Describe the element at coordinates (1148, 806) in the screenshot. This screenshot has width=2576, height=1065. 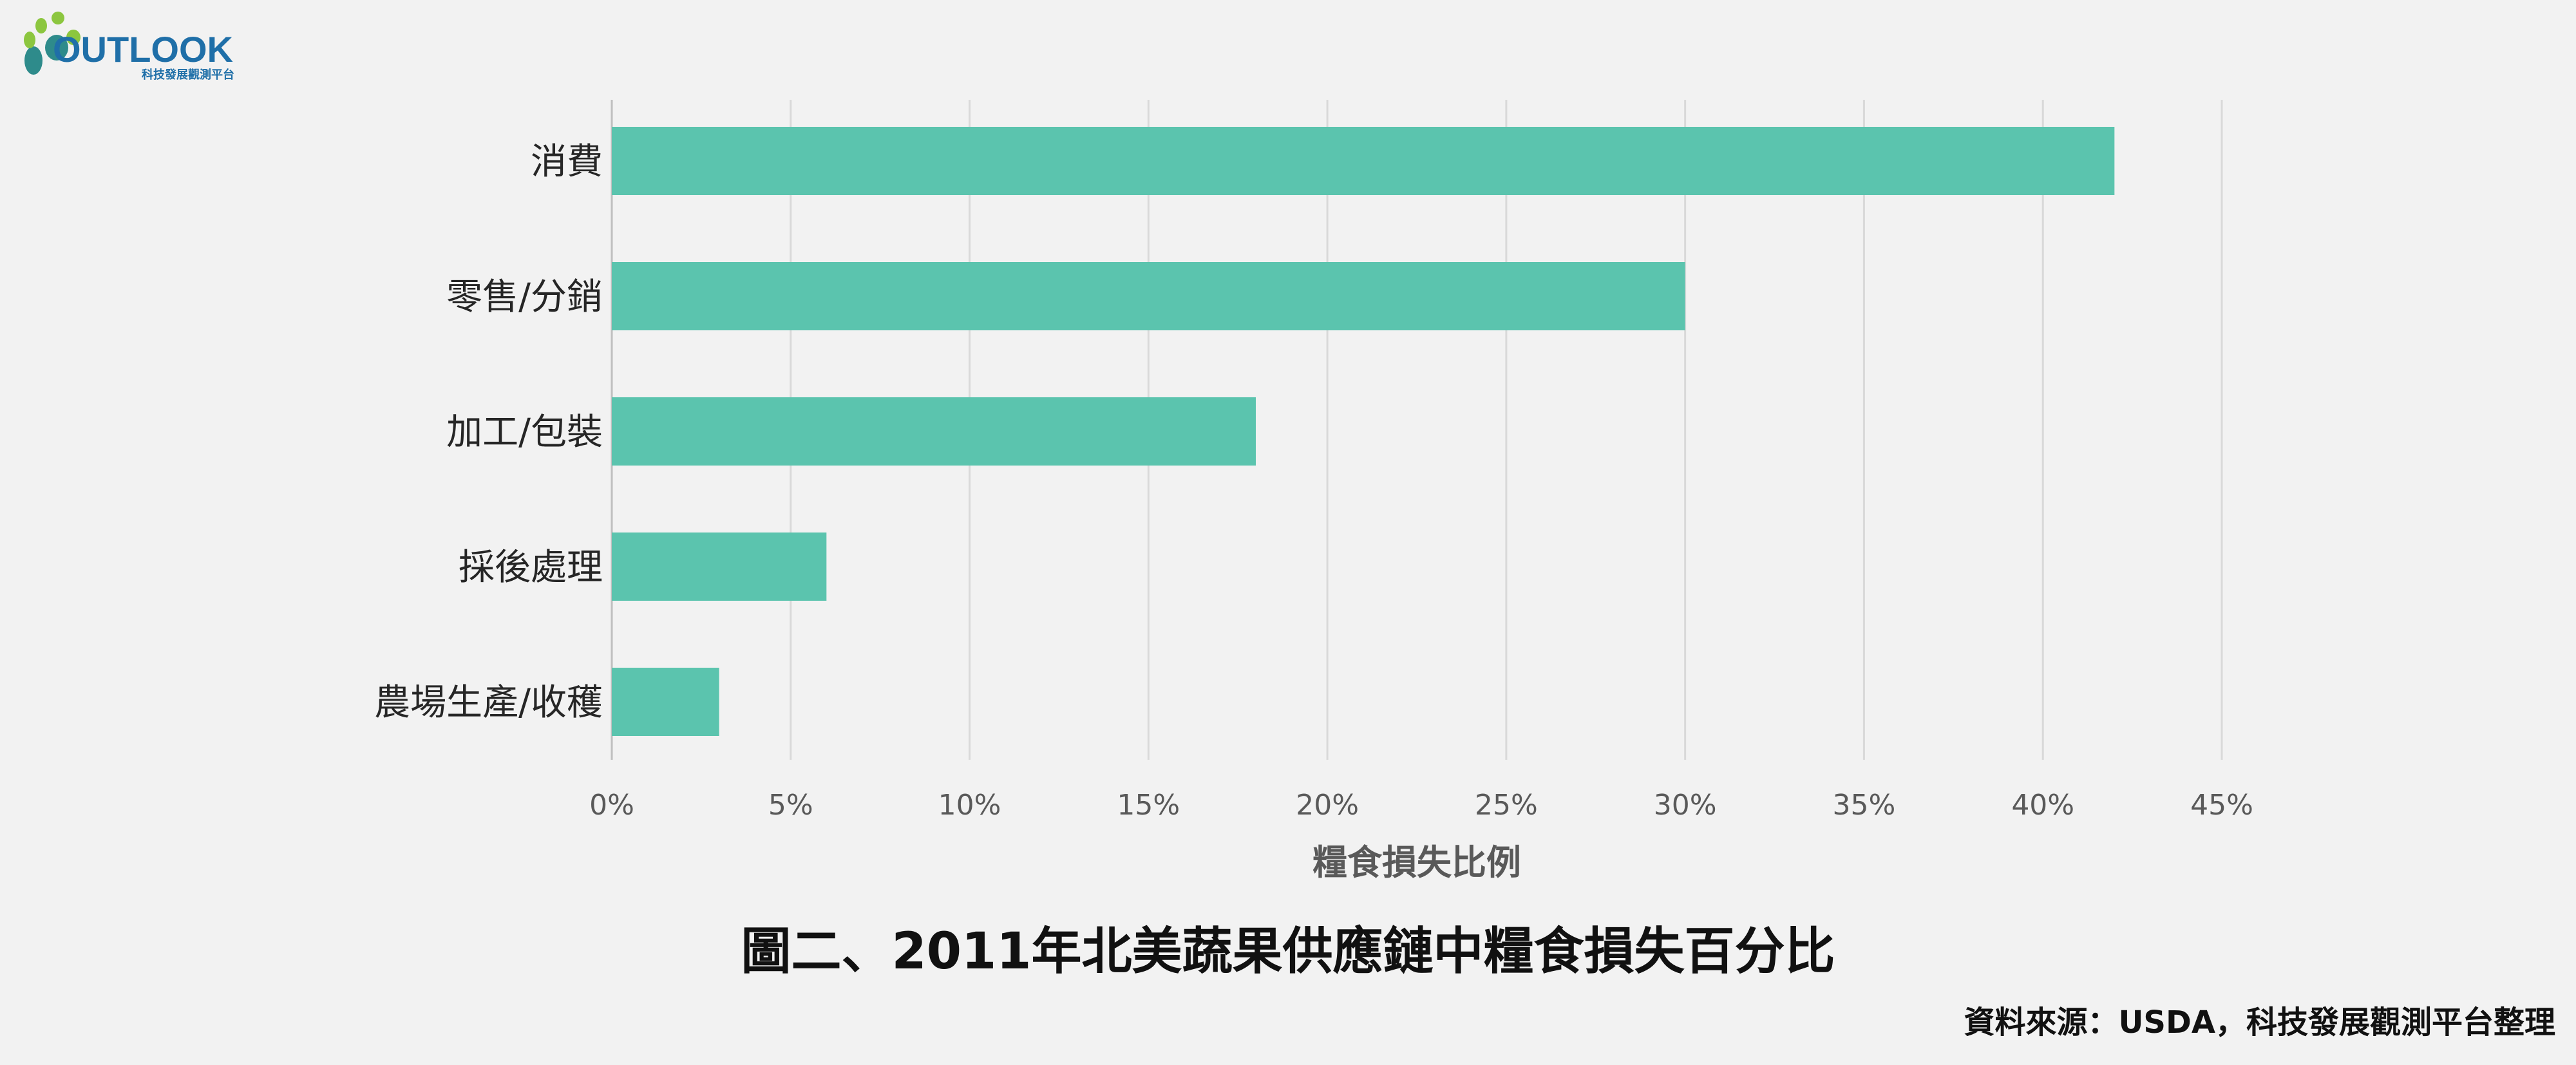
I see `x-tick-label: 15%` at that location.